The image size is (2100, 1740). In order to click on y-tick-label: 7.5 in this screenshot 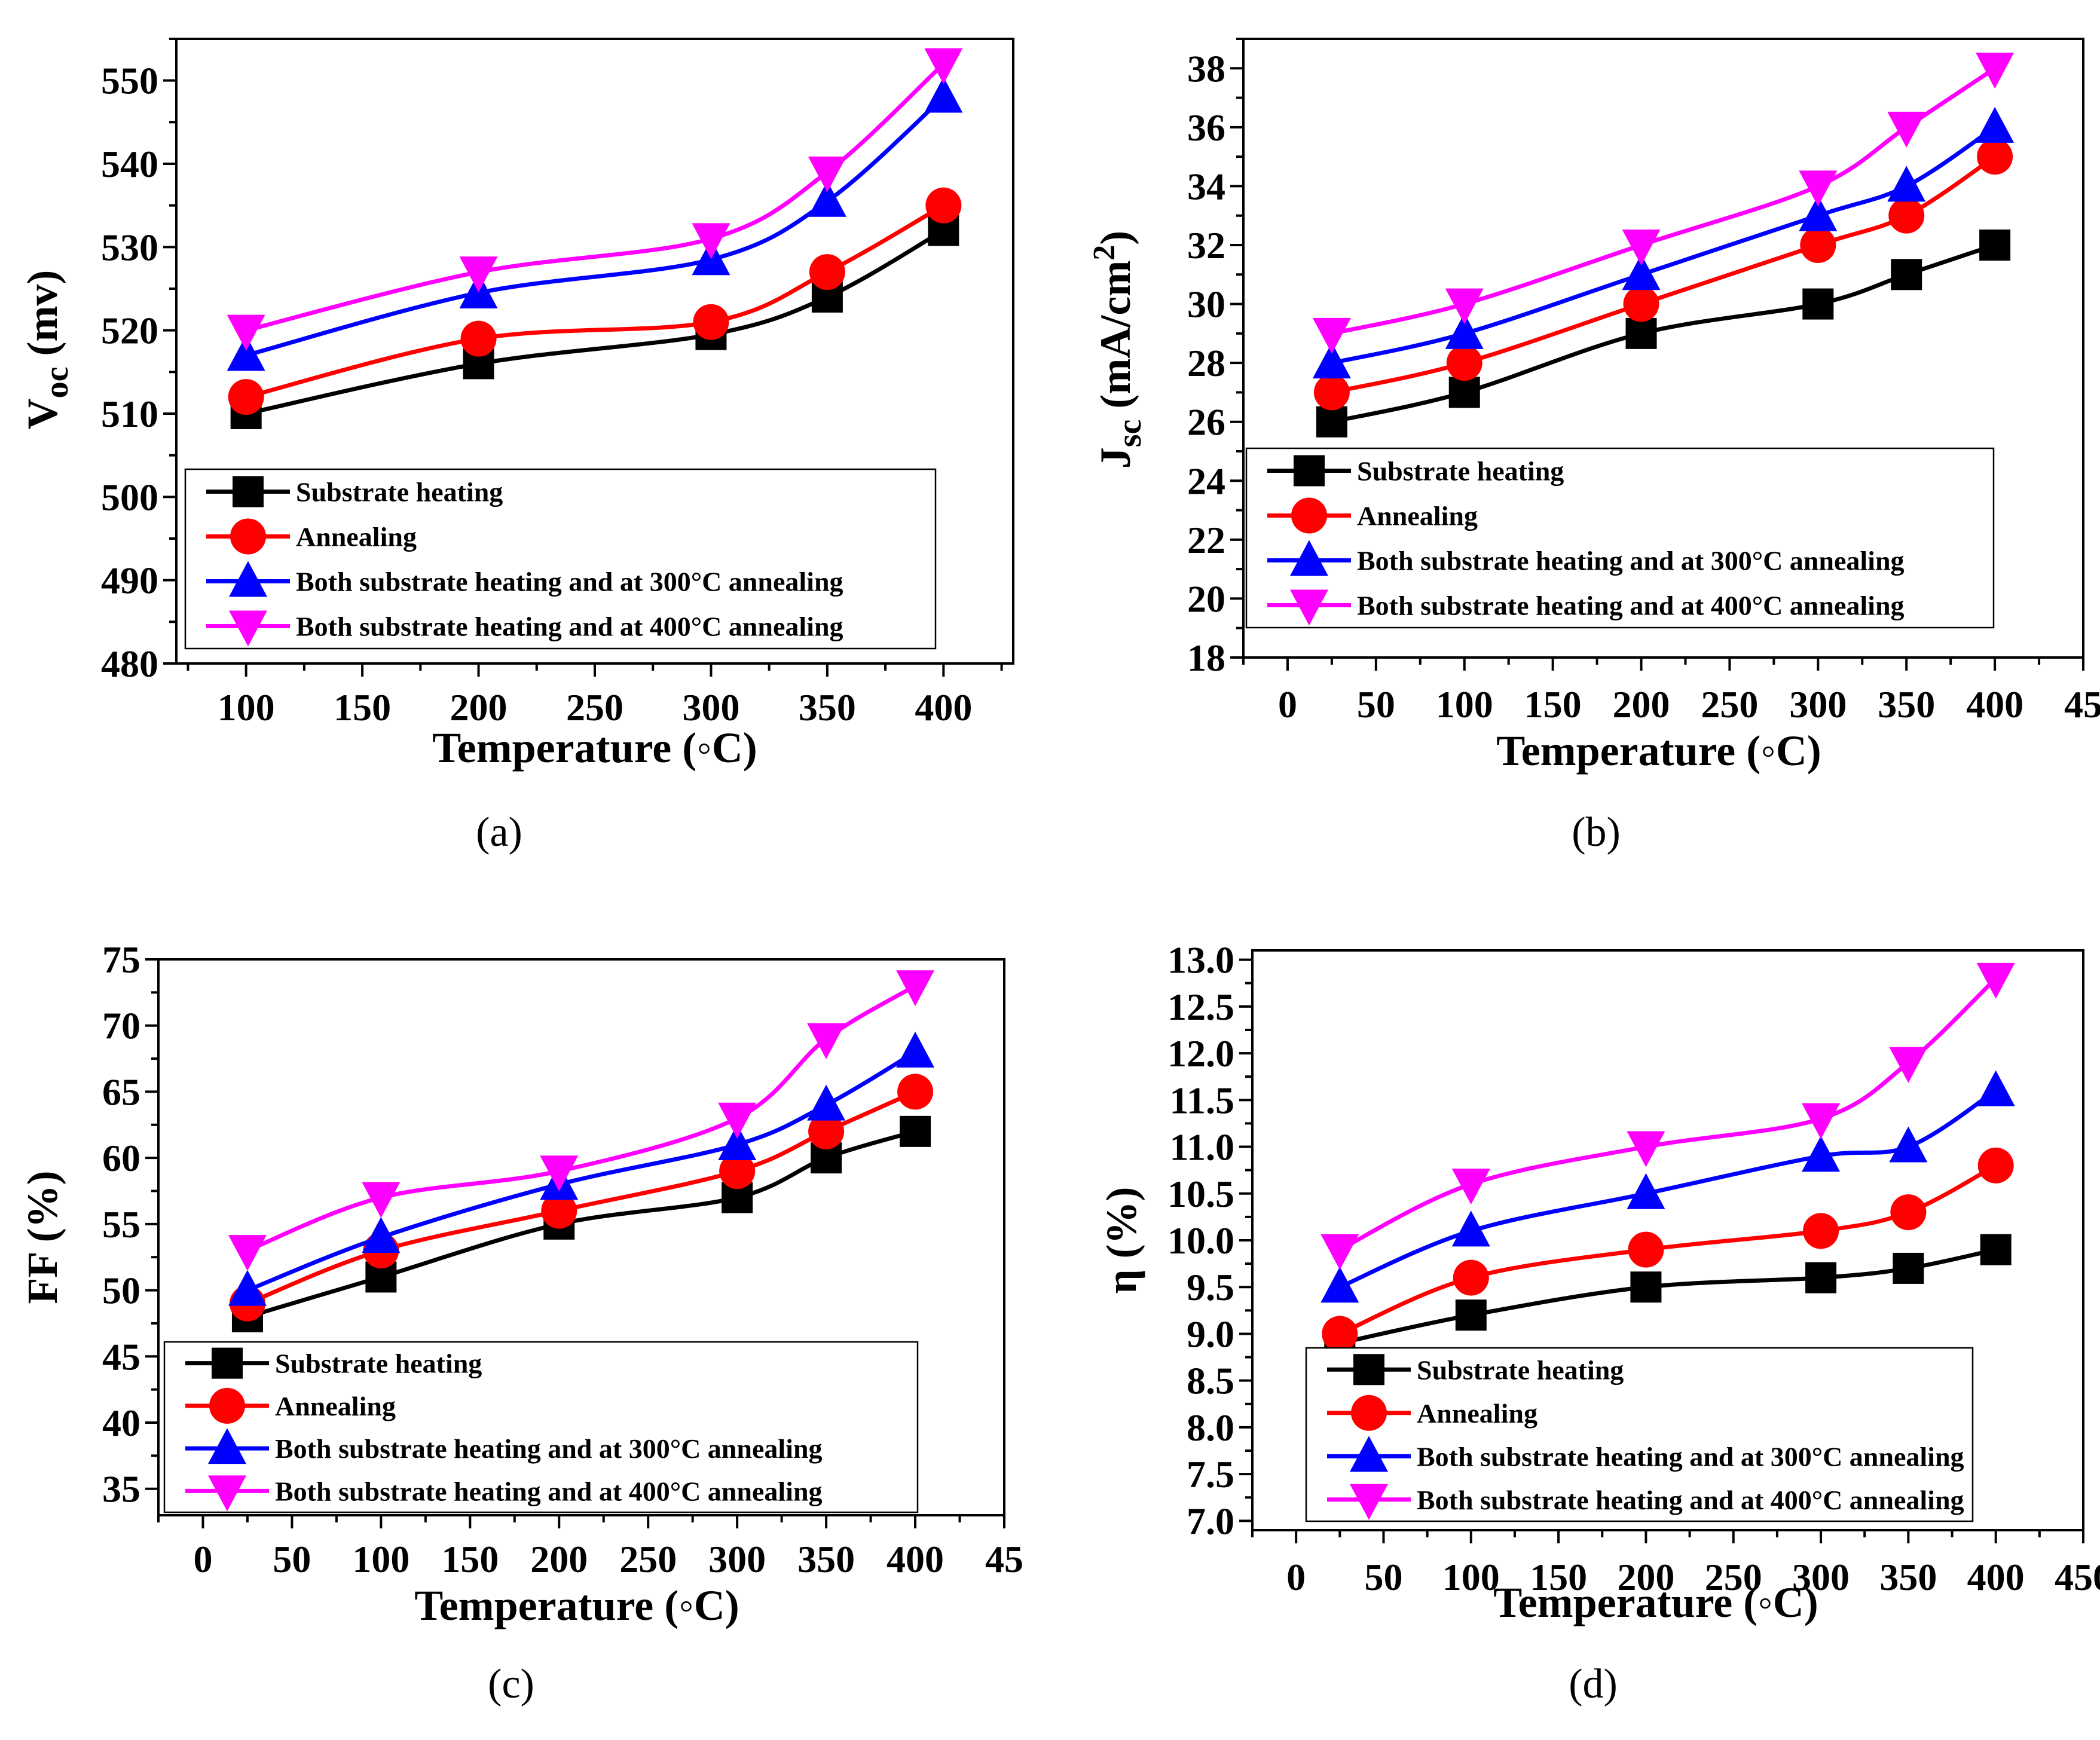, I will do `click(1210, 1474)`.